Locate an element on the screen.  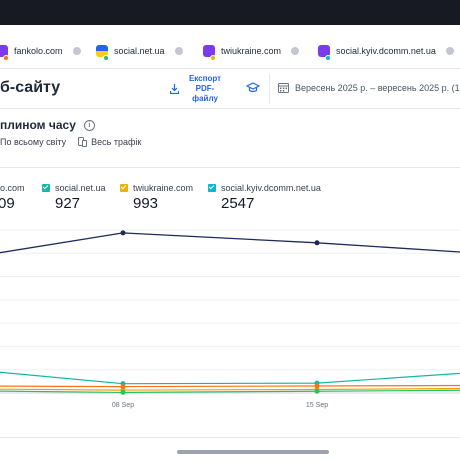
legend-label: social.kyiv.dcomm.net.ua is located at coordinates (271, 188).